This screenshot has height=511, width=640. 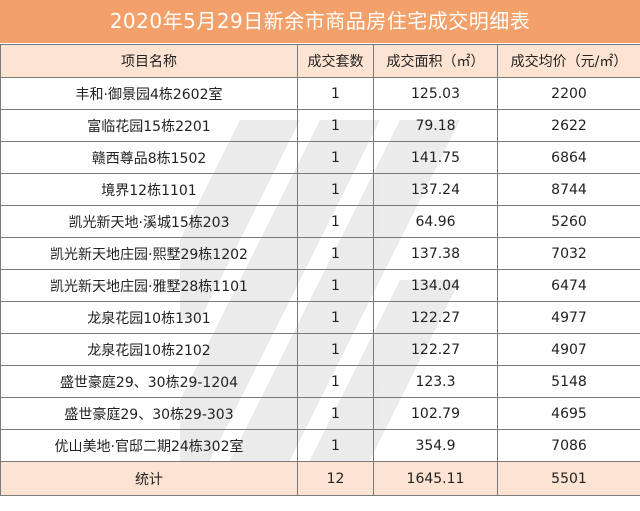 What do you see at coordinates (435, 189) in the screenshot?
I see `cell-deal-area: 137.24` at bounding box center [435, 189].